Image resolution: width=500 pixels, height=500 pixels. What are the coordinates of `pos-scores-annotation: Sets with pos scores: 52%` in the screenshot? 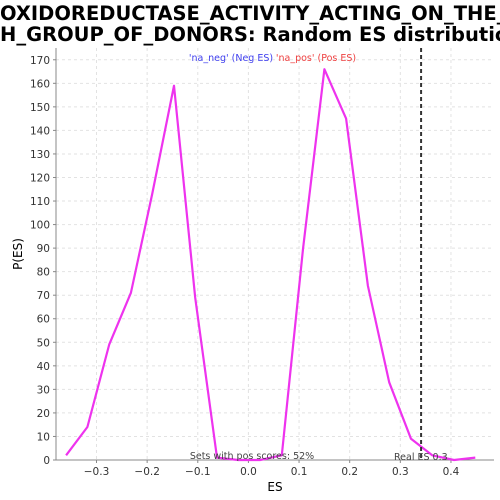 It's located at (252, 456).